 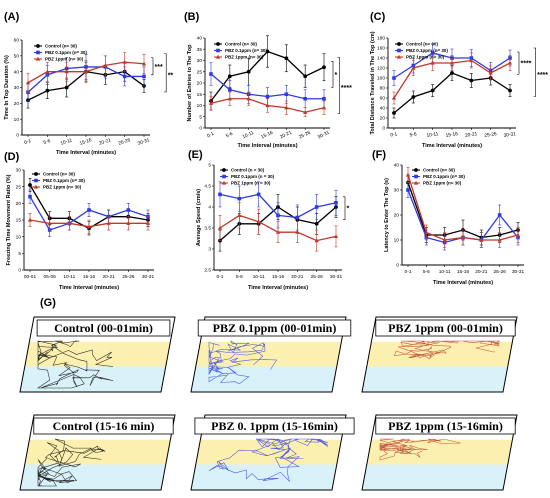 I want to click on legend-marker-F, so click(x=416, y=182).